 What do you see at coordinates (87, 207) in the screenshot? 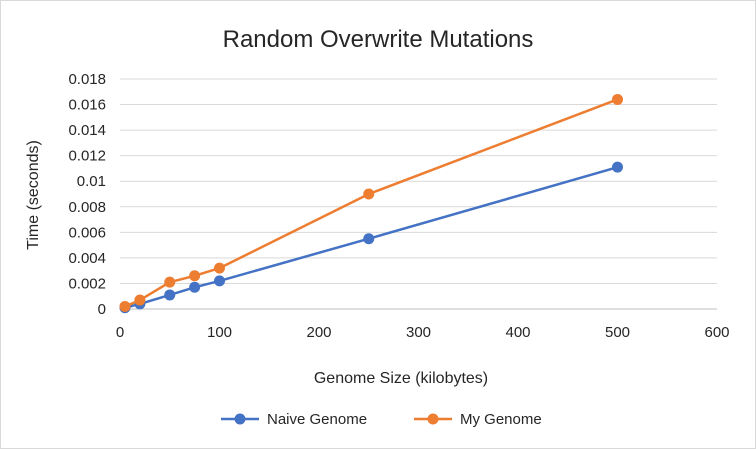
I see `y-tick-label: 0.008` at bounding box center [87, 207].